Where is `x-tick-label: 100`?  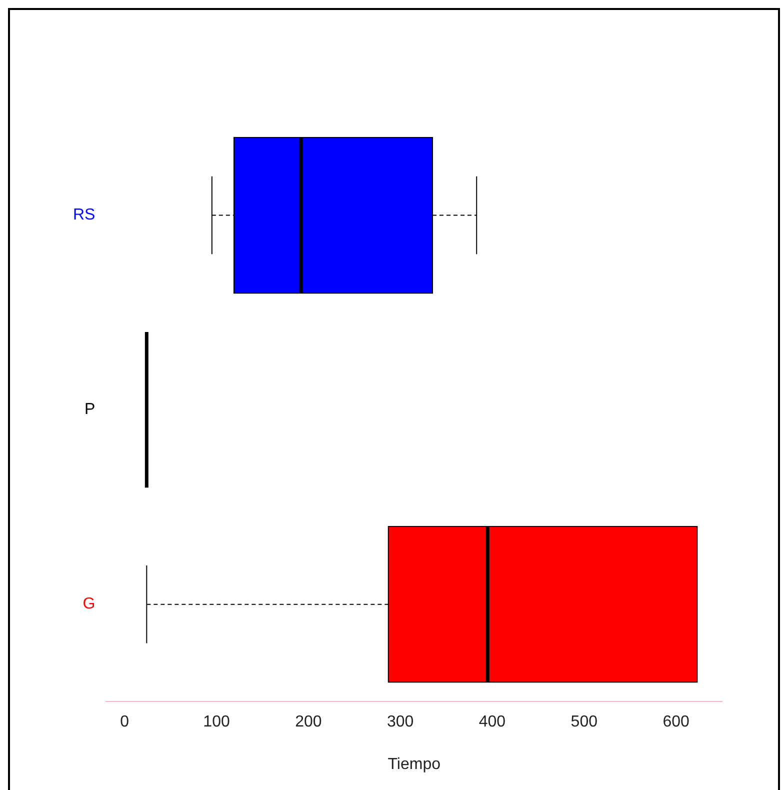
x-tick-label: 100 is located at coordinates (216, 722).